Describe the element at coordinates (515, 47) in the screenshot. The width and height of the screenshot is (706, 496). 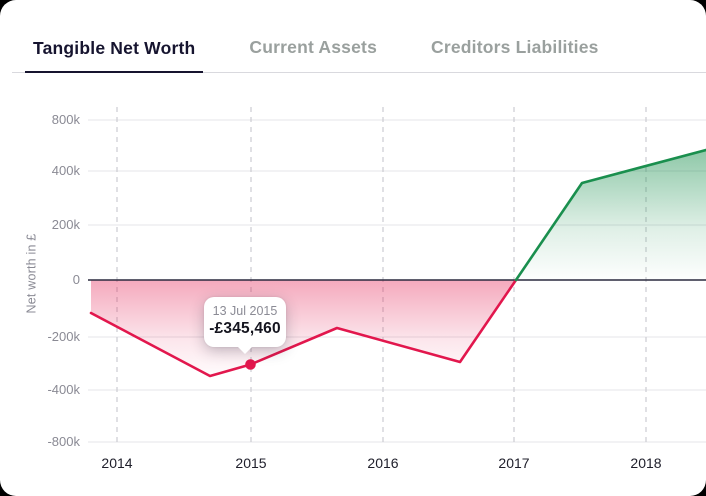
I see `tab-creditors-liabilities: Creditors Liabilities` at that location.